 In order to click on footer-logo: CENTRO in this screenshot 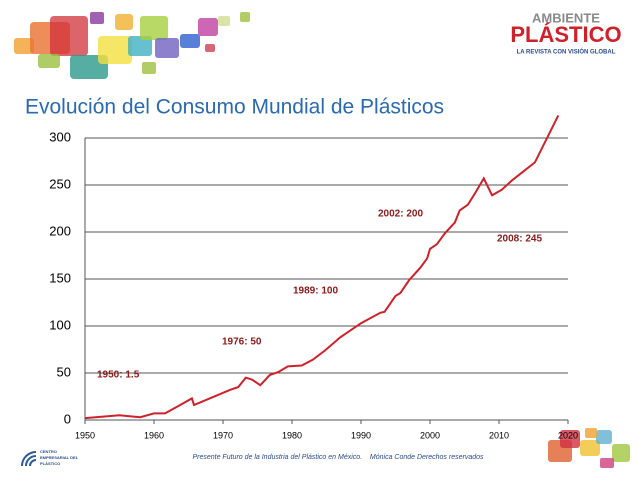, I will do `click(48, 451)`.